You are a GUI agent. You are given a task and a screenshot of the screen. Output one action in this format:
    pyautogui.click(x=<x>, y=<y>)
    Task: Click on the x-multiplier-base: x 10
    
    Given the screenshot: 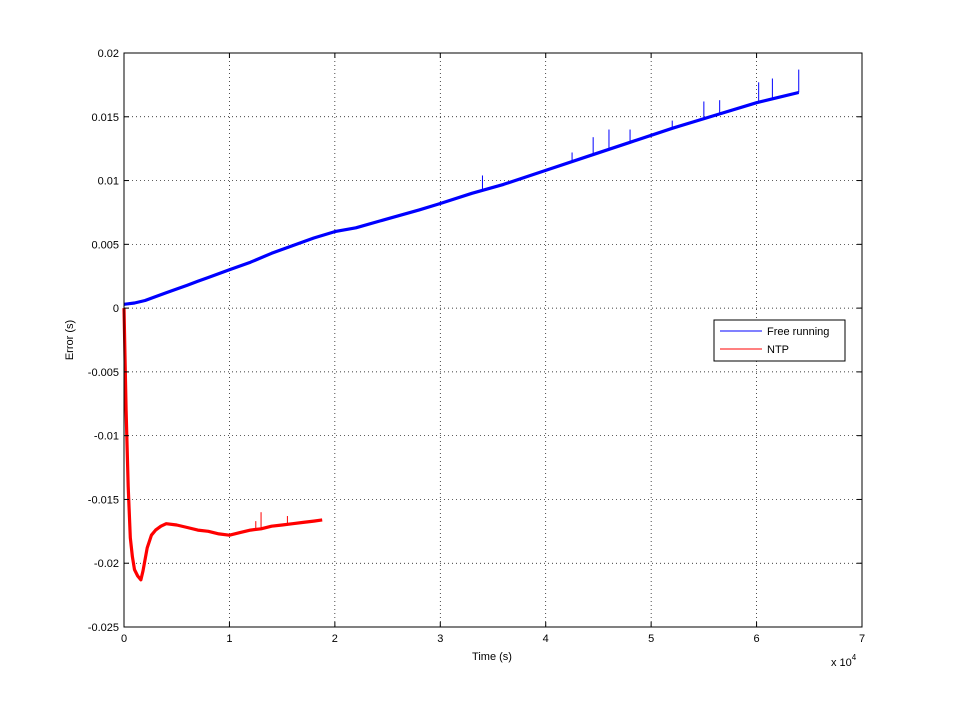 What is the action you would take?
    pyautogui.click(x=841, y=663)
    